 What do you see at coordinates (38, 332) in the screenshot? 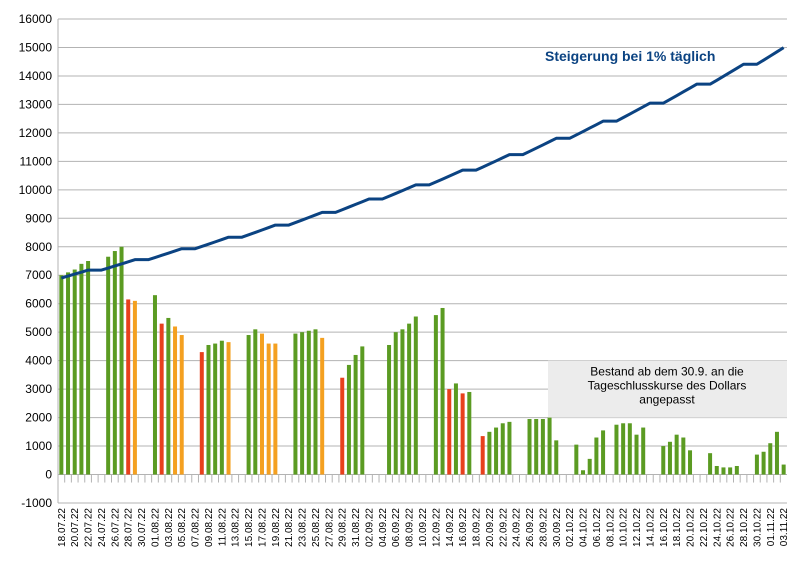
I see `y-tick-label: 5000` at bounding box center [38, 332].